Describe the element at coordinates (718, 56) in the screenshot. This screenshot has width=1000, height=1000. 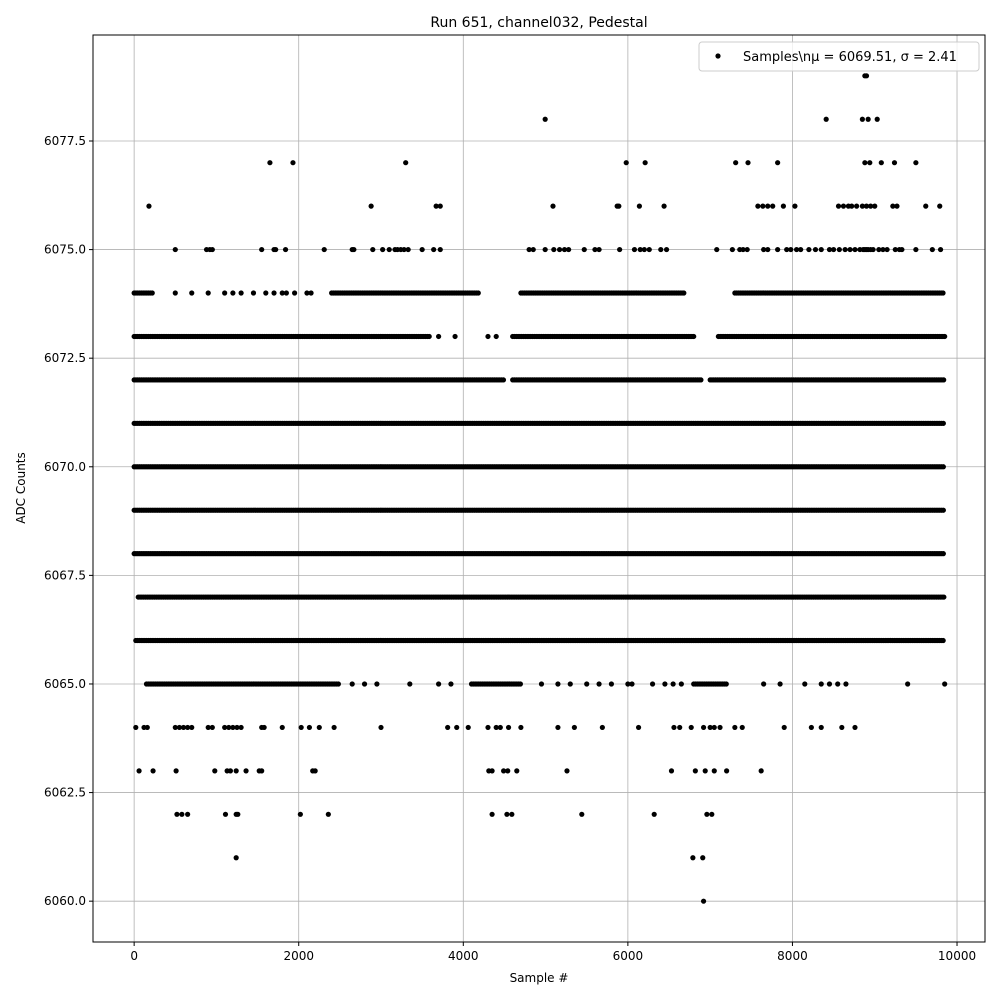
I see `legend-marker` at that location.